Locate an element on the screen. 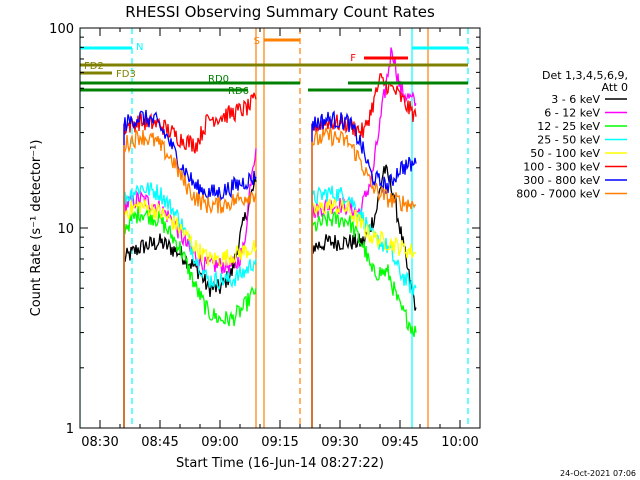 Image resolution: width=640 pixels, height=480 pixels. flag-n: N is located at coordinates (274, 47).